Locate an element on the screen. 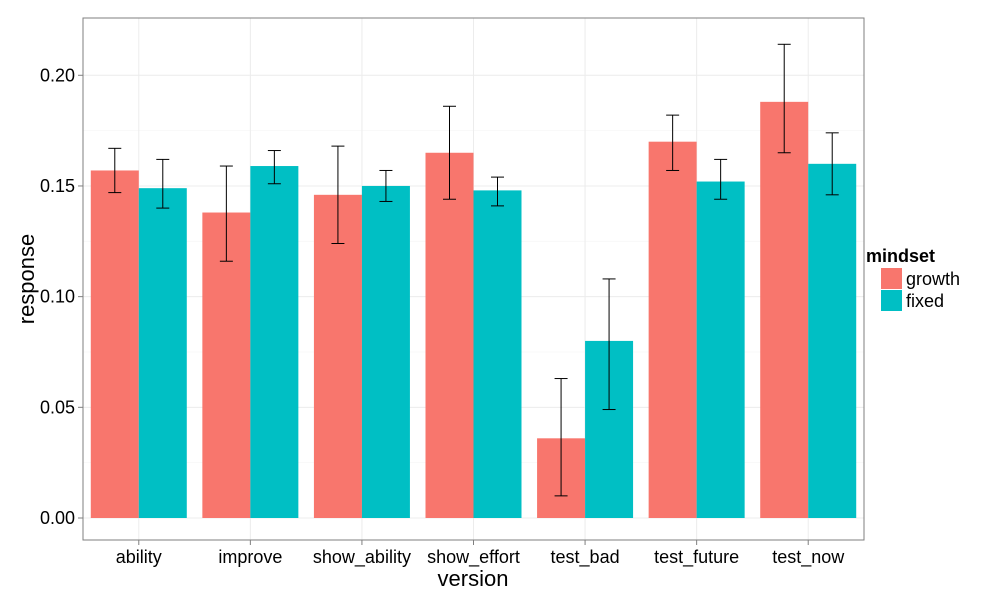 The image size is (1000, 600). y-tick-label: 0.00 is located at coordinates (57, 518).